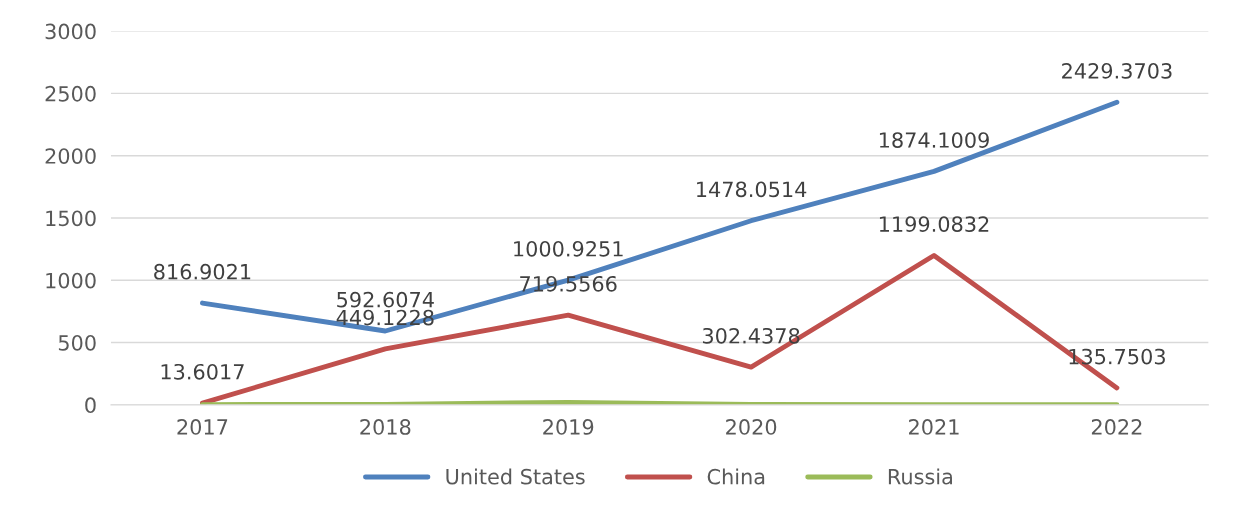  What do you see at coordinates (77, 342) in the screenshot?
I see `y-tick-label: 500` at bounding box center [77, 342].